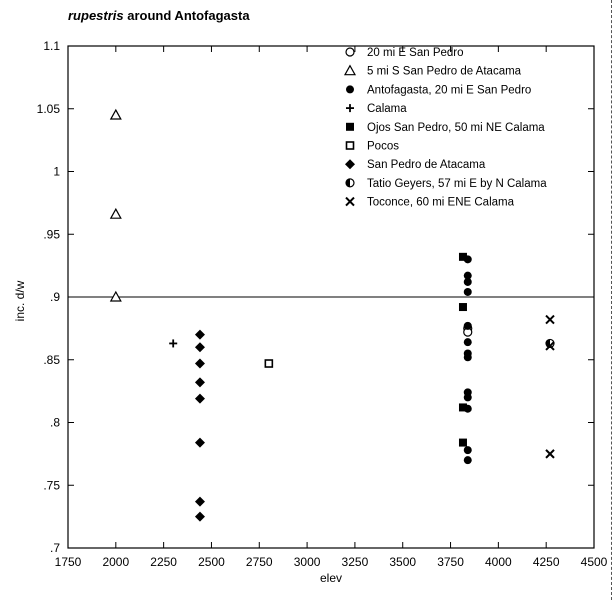 Image resolution: width=612 pixels, height=600 pixels. What do you see at coordinates (96, 15) in the screenshot?
I see `chart-title-italic: rupestris` at bounding box center [96, 15].